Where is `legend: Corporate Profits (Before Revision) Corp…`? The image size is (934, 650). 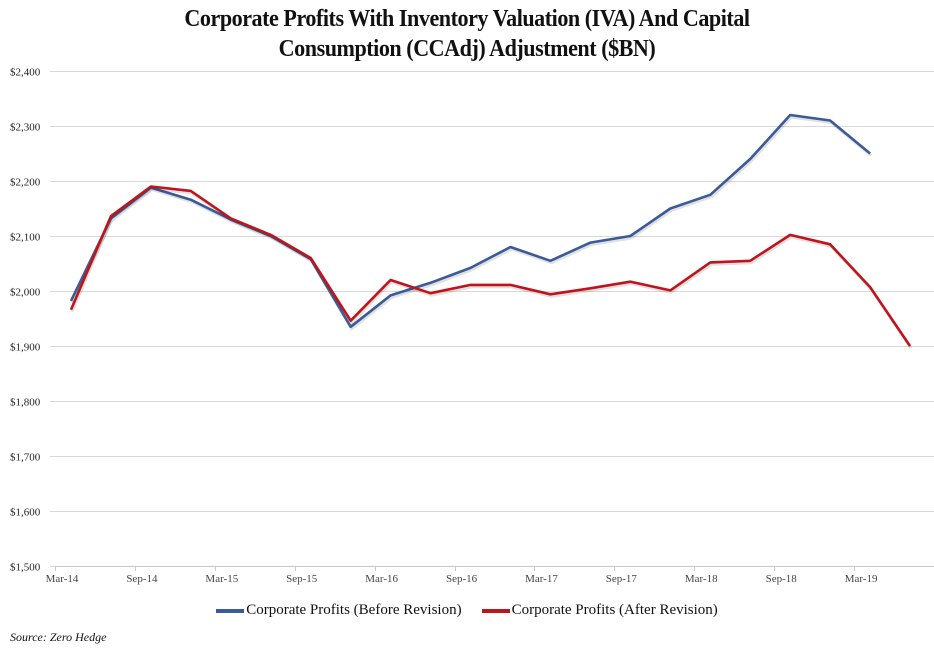
legend: Corporate Profits (Before Revision) Corp… is located at coordinates (467, 610).